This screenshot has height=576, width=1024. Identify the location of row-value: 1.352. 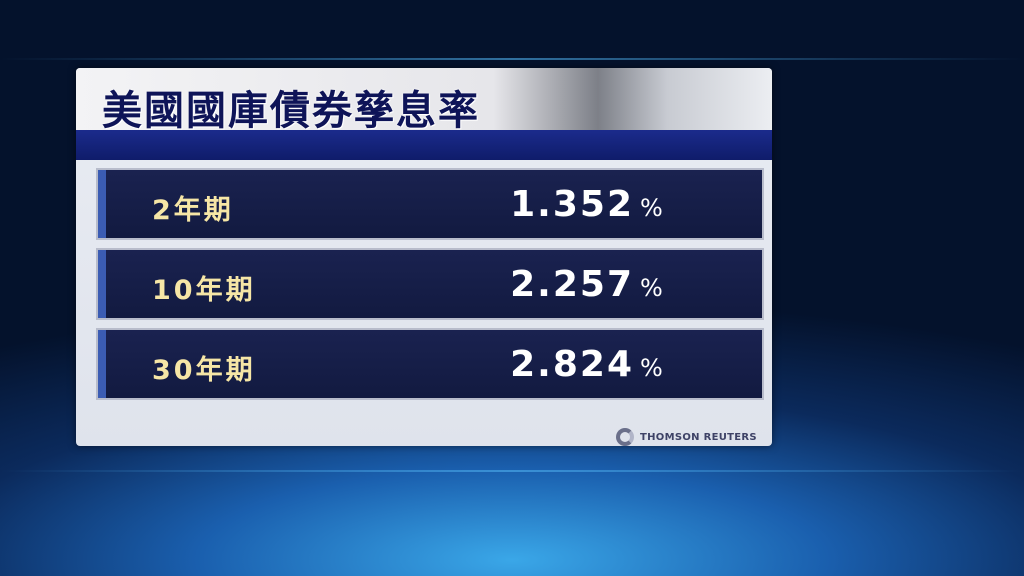
(572, 204).